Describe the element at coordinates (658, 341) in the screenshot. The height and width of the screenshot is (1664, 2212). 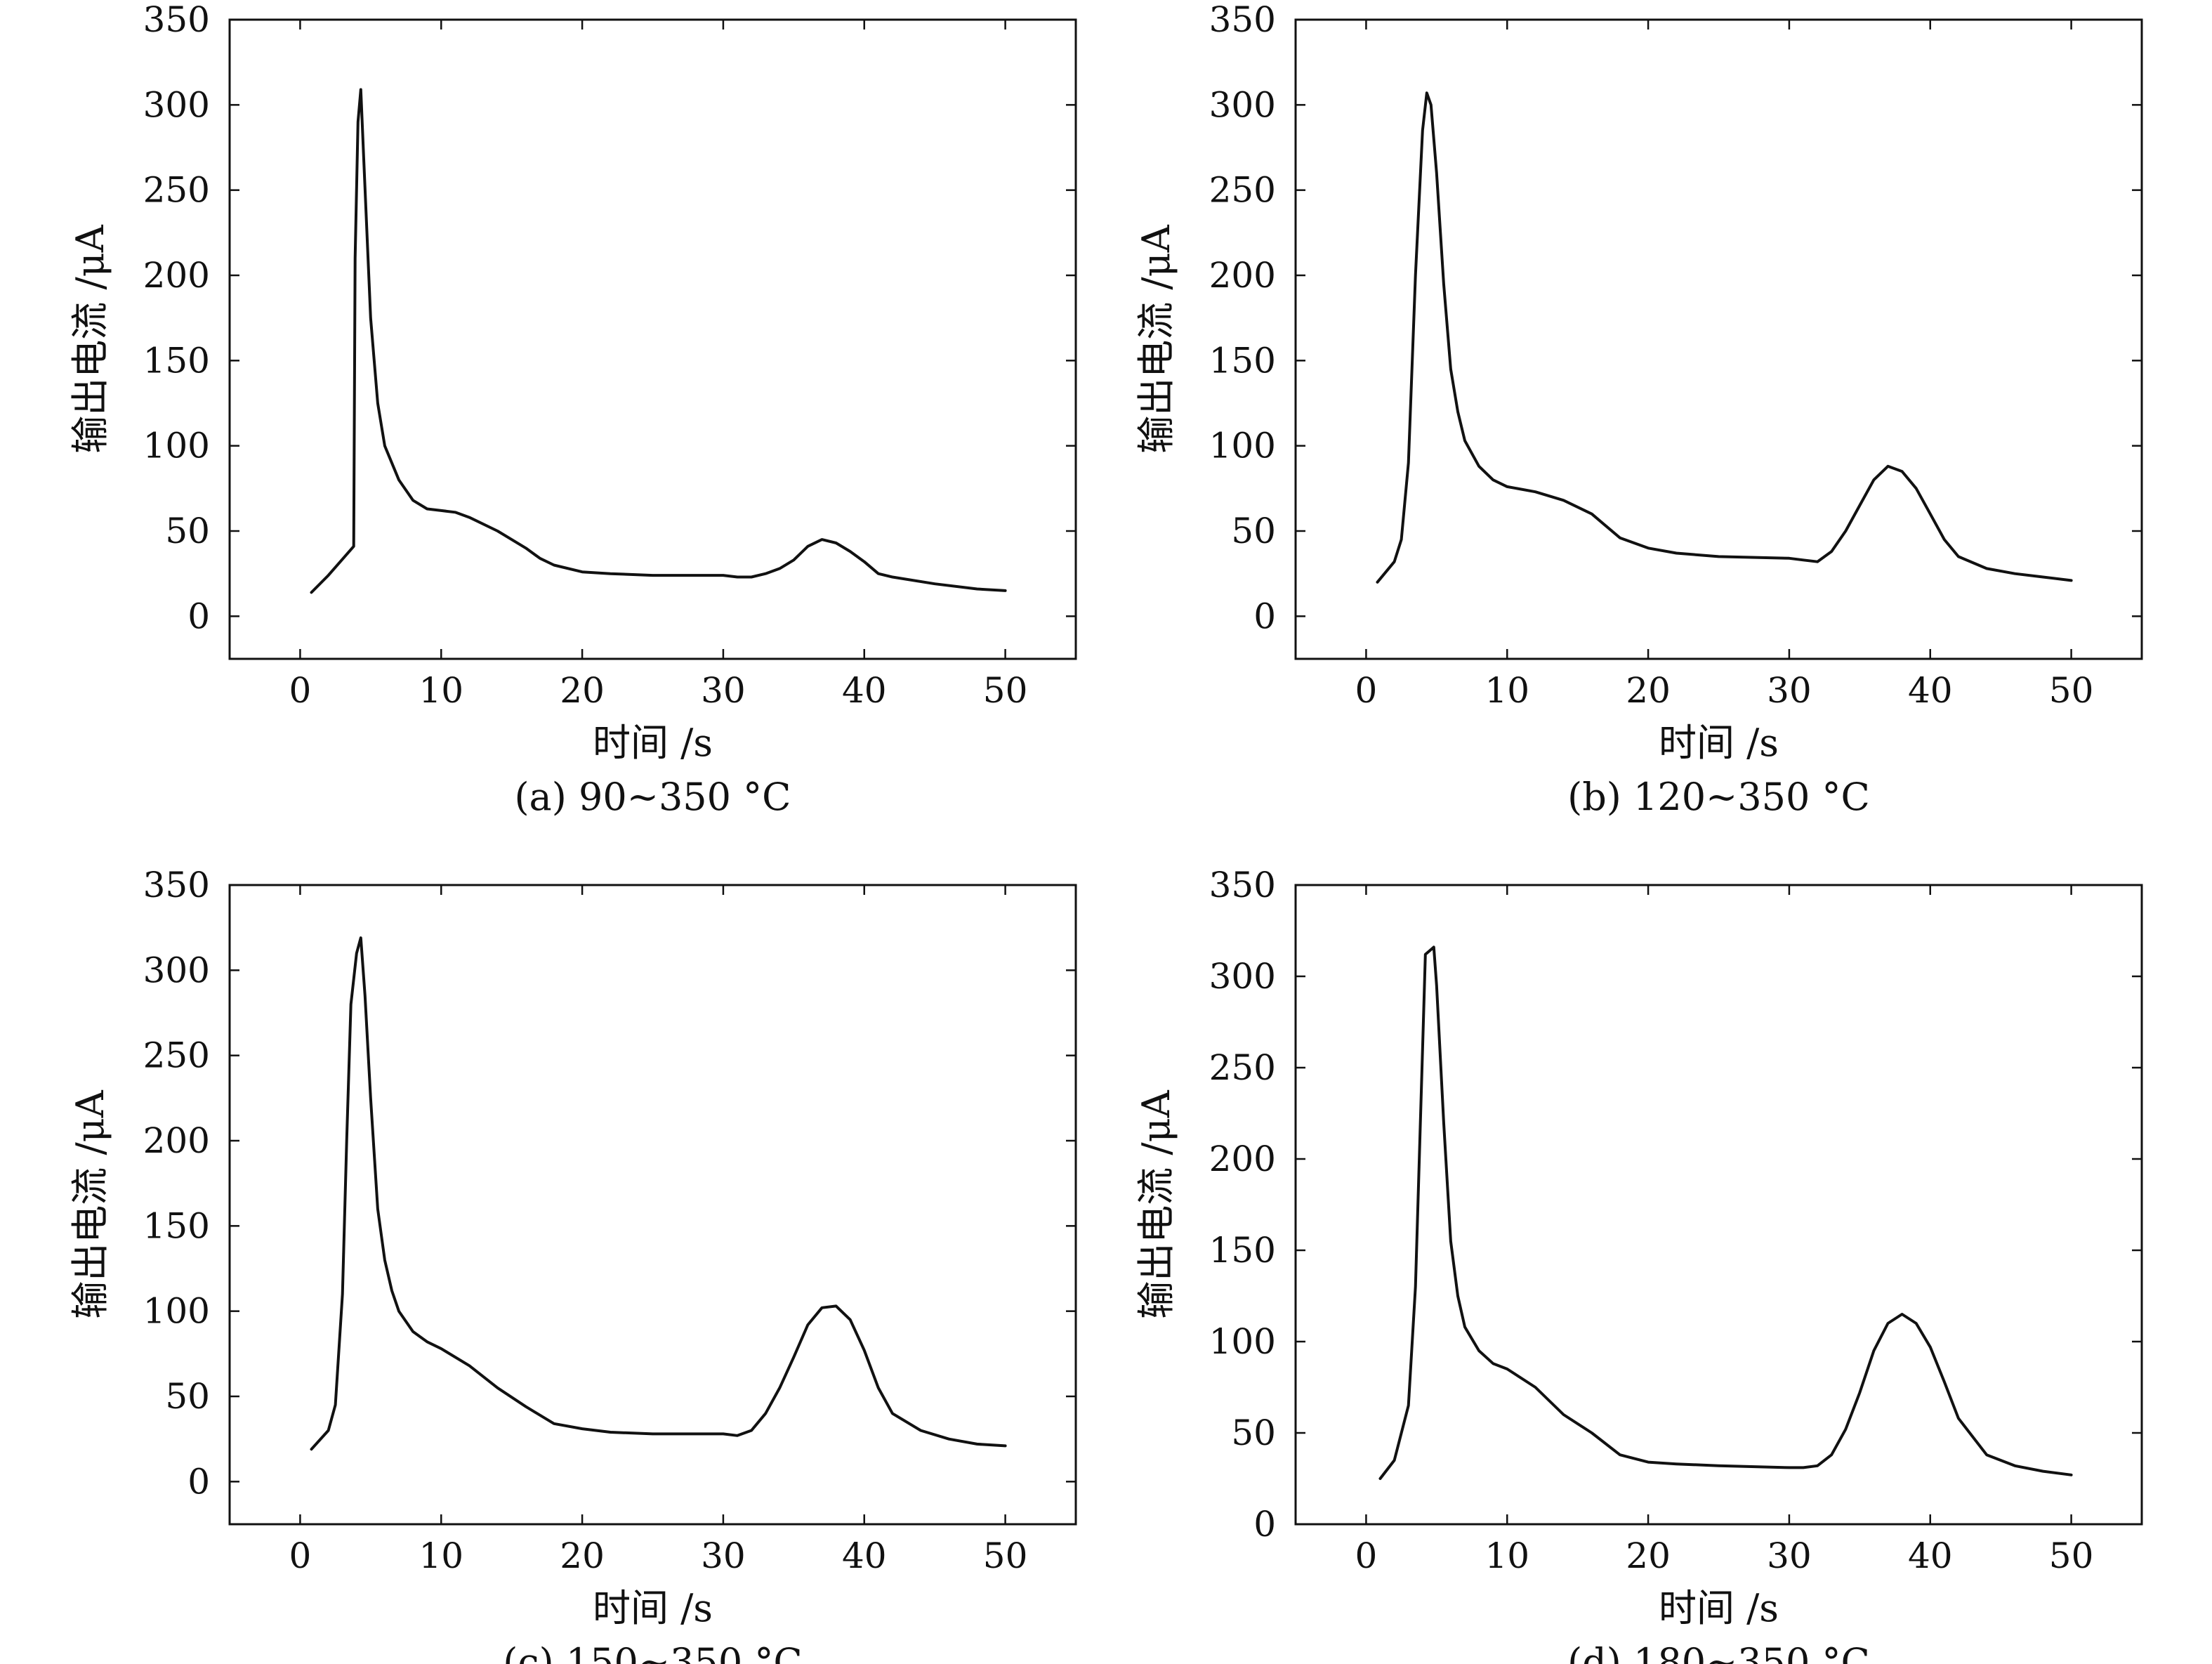
I see `series-line-a` at that location.